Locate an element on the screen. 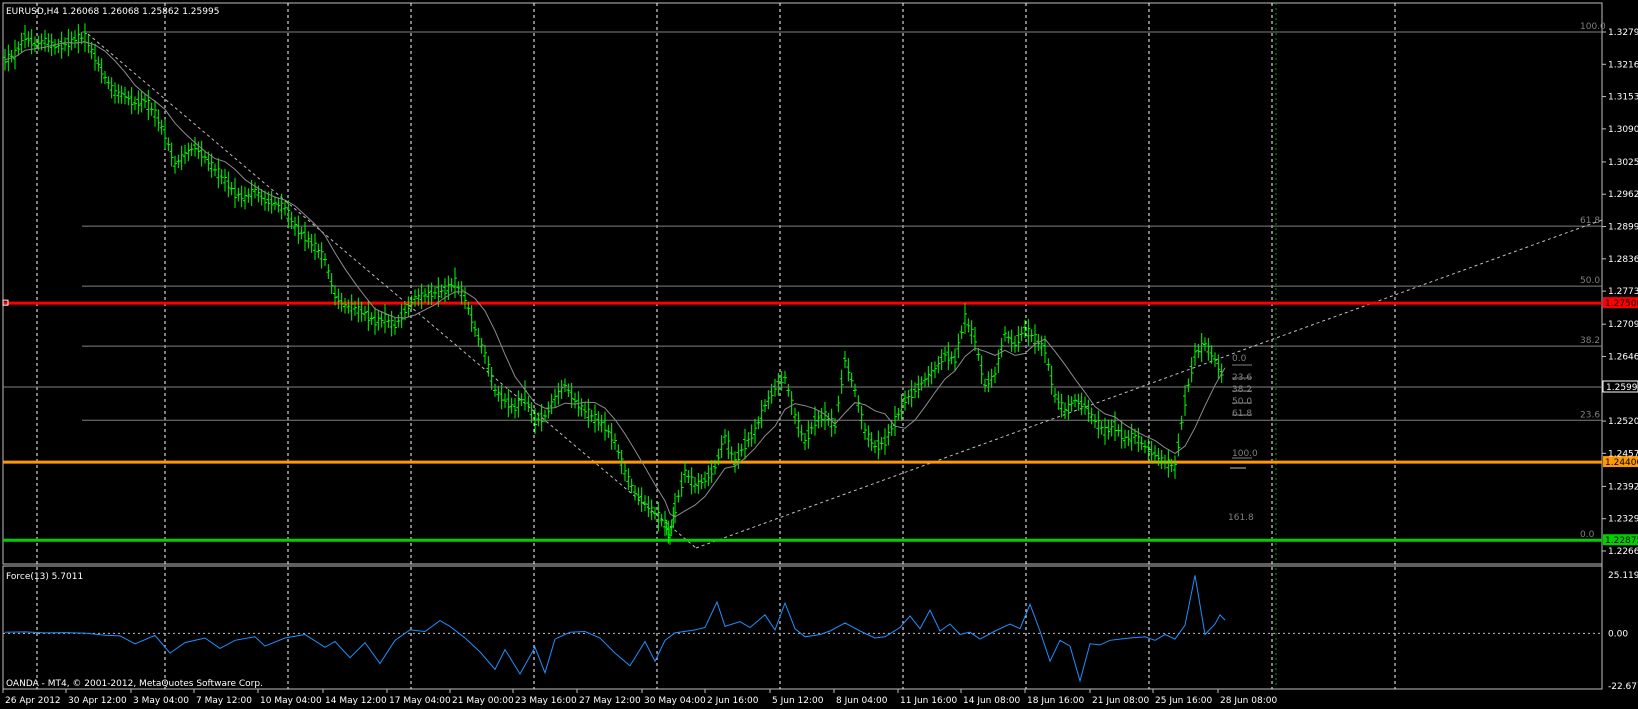  time-label: 14 Jun 08:00 is located at coordinates (991, 701).